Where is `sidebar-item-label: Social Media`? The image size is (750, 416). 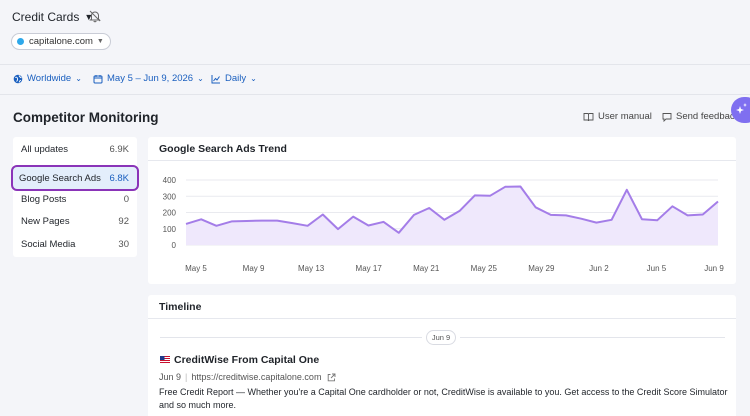
sidebar-item-label: Social Media is located at coordinates (48, 244).